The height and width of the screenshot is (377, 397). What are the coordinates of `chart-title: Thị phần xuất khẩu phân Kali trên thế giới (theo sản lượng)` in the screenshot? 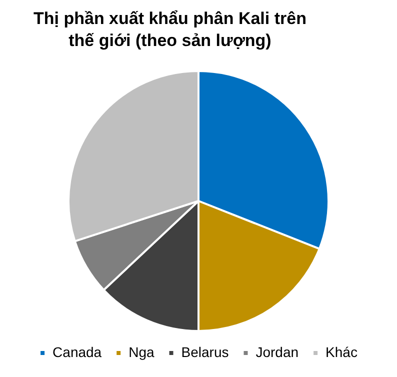 It's located at (170, 30).